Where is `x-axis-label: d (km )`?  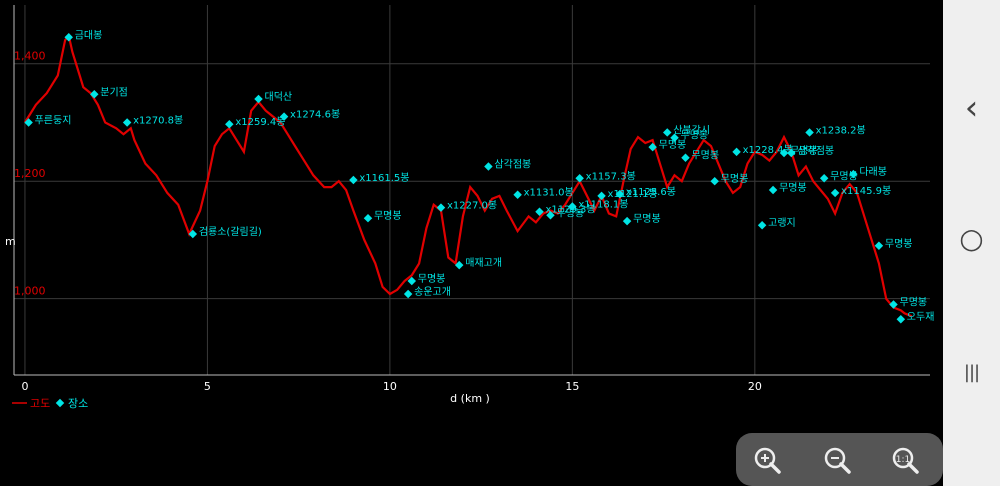
x-axis-label: d (km ) is located at coordinates (470, 398).